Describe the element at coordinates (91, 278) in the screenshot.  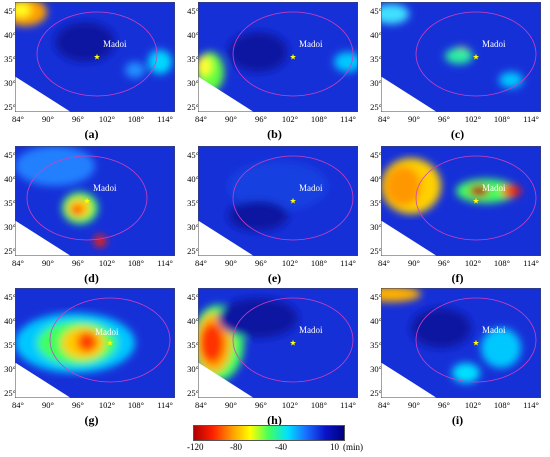
I see `panel-label: (d)` at that location.